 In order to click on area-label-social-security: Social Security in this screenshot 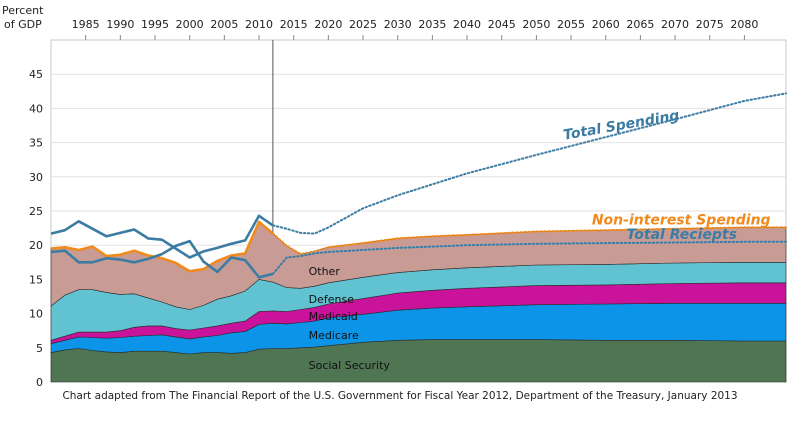, I will do `click(350, 365)`.